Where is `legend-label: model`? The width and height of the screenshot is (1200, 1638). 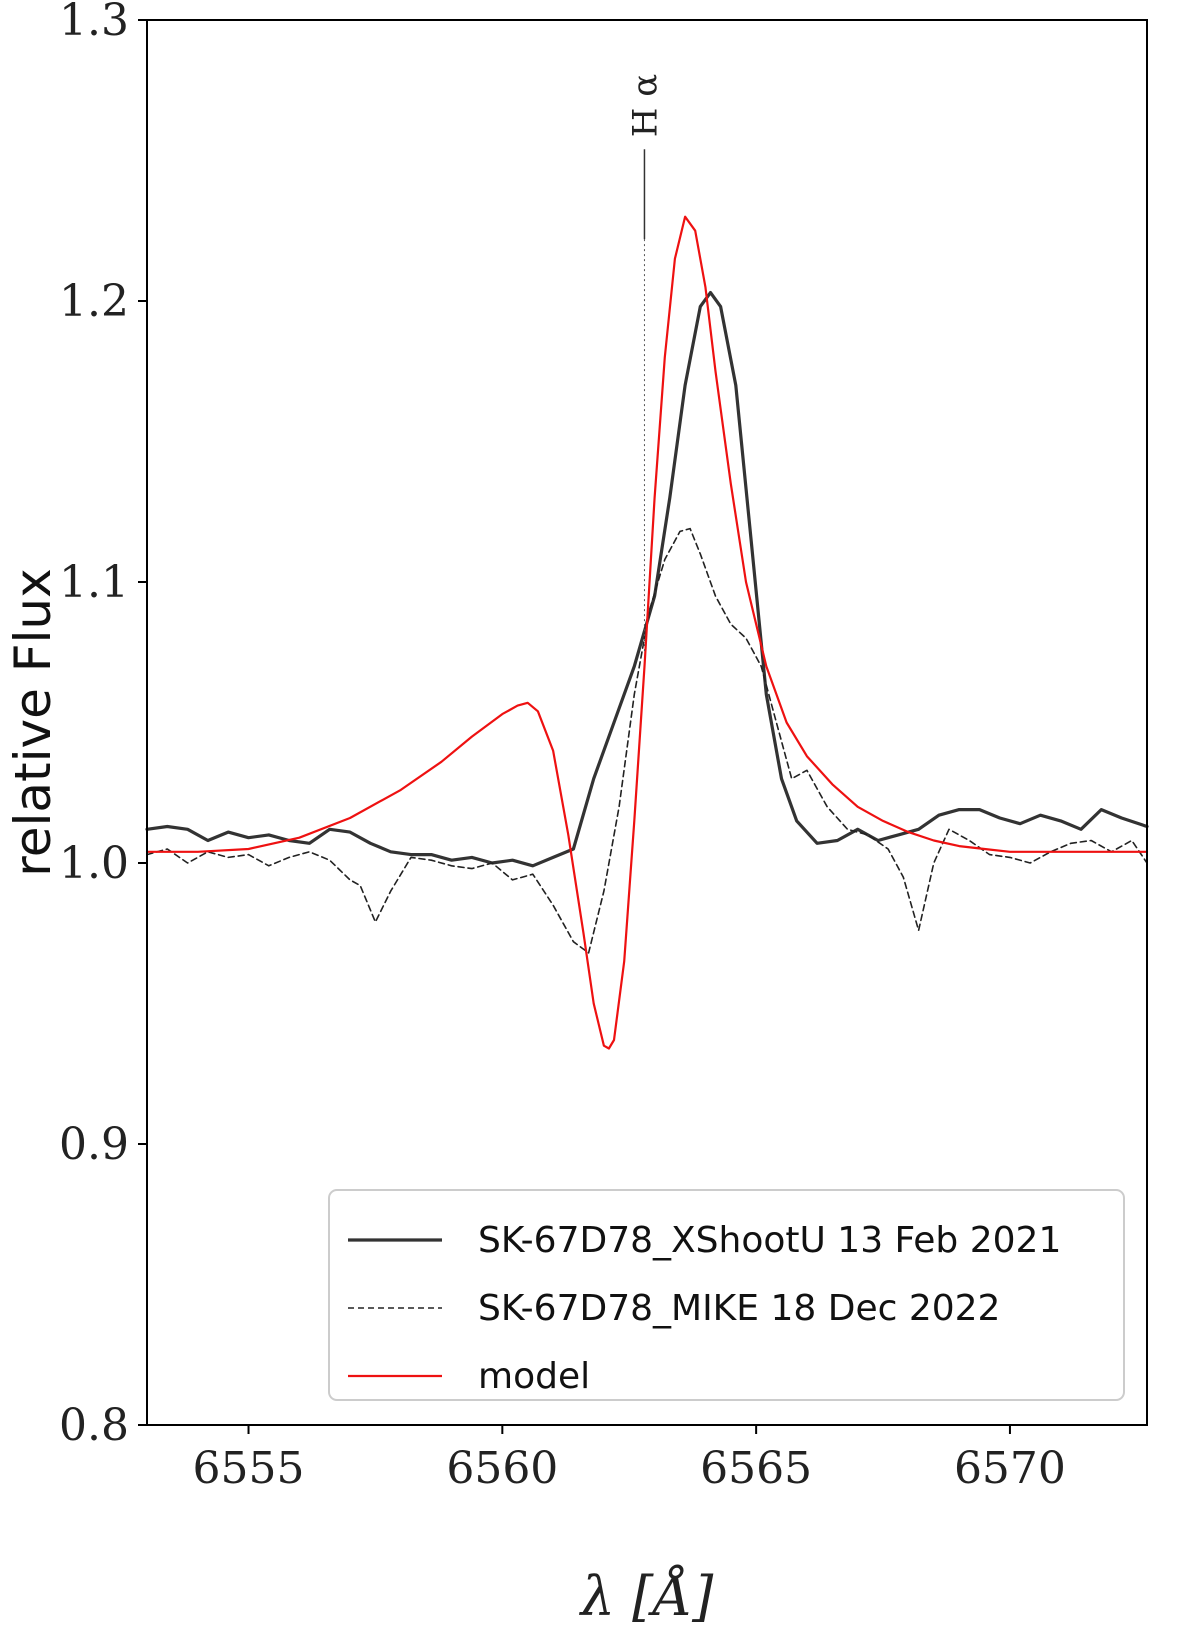 legend-label: model is located at coordinates (534, 1376).